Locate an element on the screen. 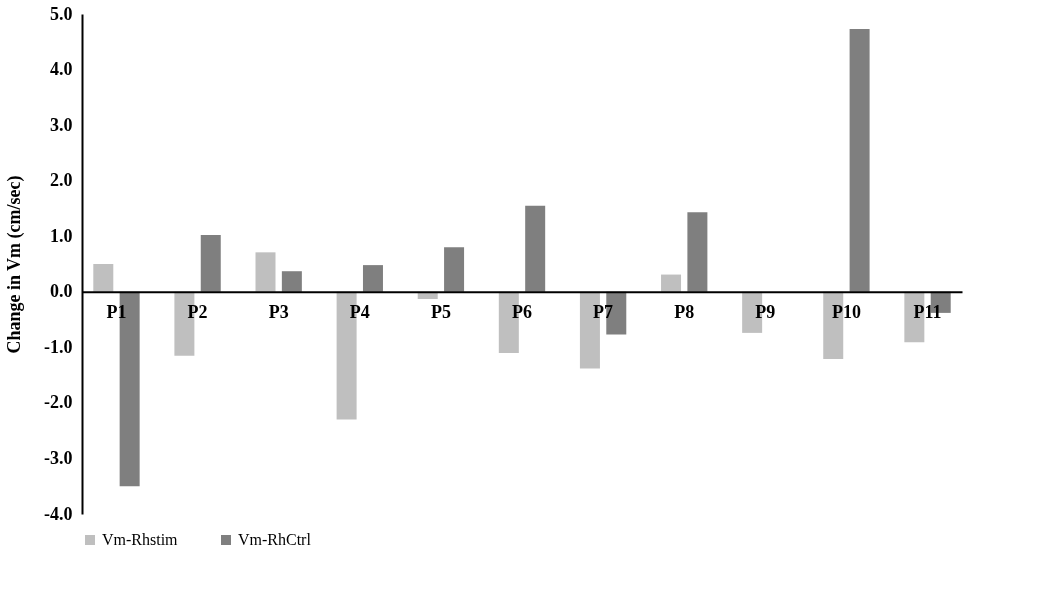 The height and width of the screenshot is (615, 1058). y-tick-label: 4.0 is located at coordinates (61, 69).